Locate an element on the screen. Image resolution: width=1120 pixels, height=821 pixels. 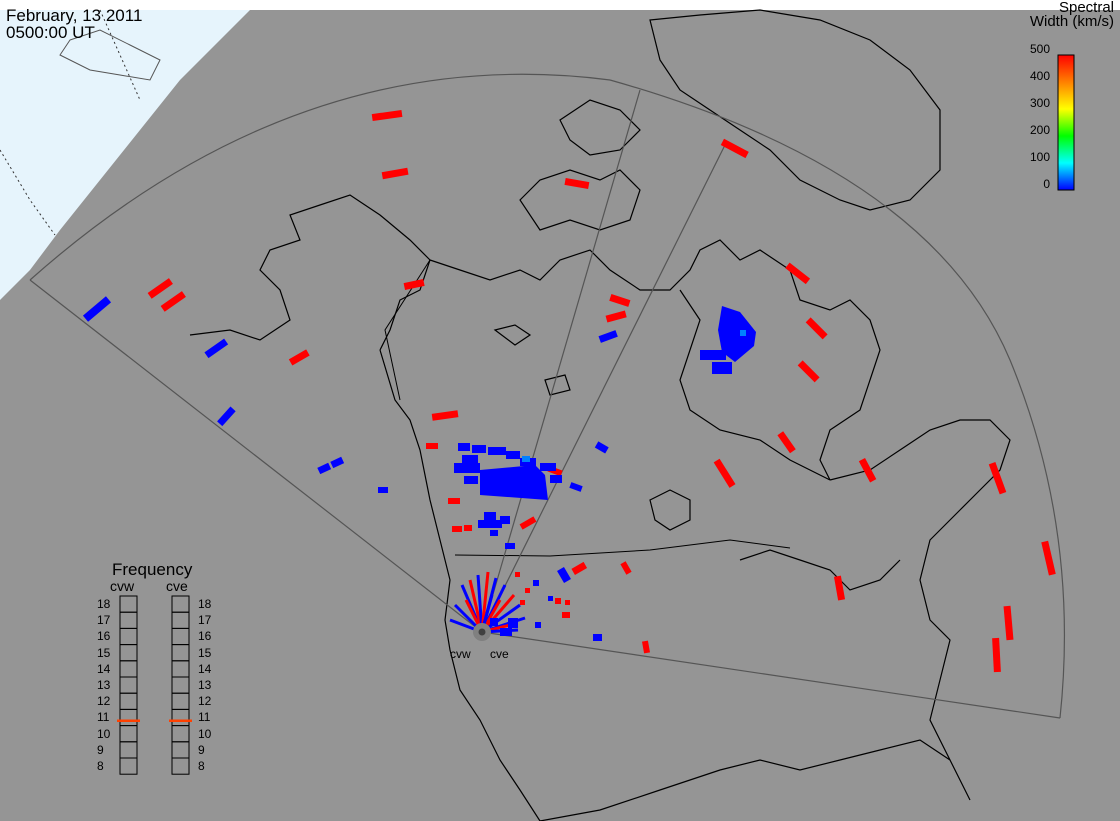
colorbar-tick: 300 is located at coordinates (1039, 103).